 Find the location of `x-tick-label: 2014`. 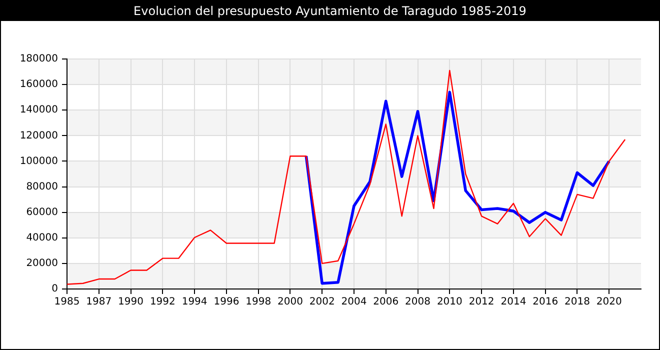

x-tick-label: 2014 is located at coordinates (513, 302).